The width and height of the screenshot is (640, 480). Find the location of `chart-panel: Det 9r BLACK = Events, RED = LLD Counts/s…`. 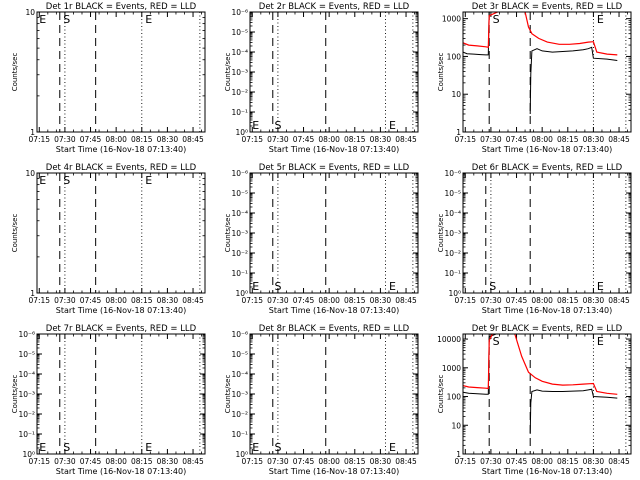

chart-panel: Det 9r BLACK = Events, RED = LLD Counts/s… is located at coordinates (534, 400).